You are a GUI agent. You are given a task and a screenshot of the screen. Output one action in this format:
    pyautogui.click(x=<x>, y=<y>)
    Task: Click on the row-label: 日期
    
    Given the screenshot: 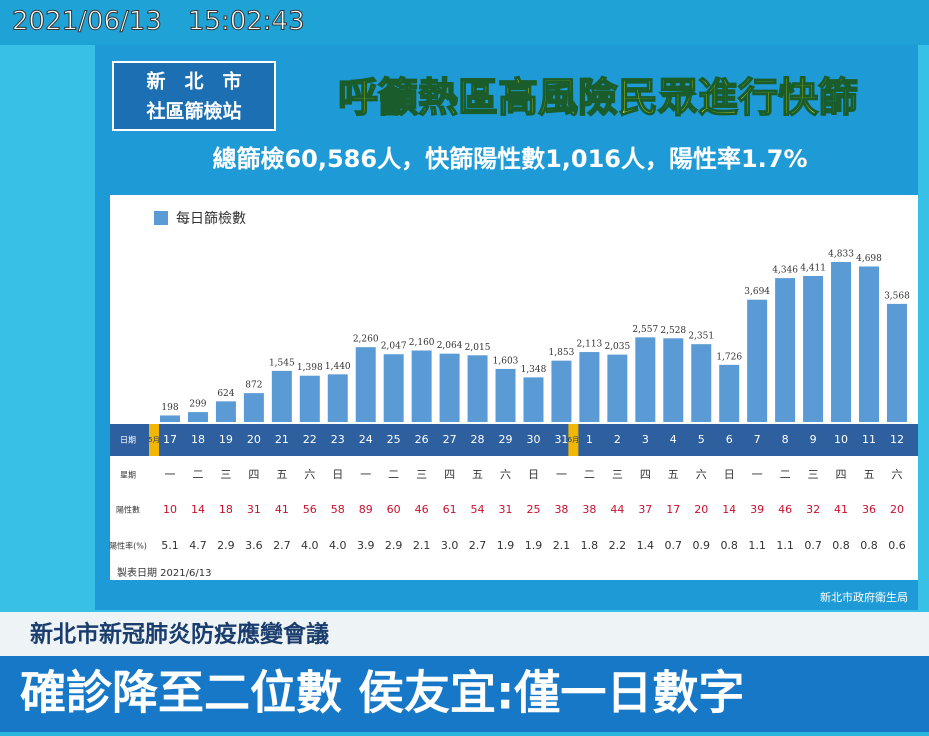 What is the action you would take?
    pyautogui.click(x=128, y=440)
    